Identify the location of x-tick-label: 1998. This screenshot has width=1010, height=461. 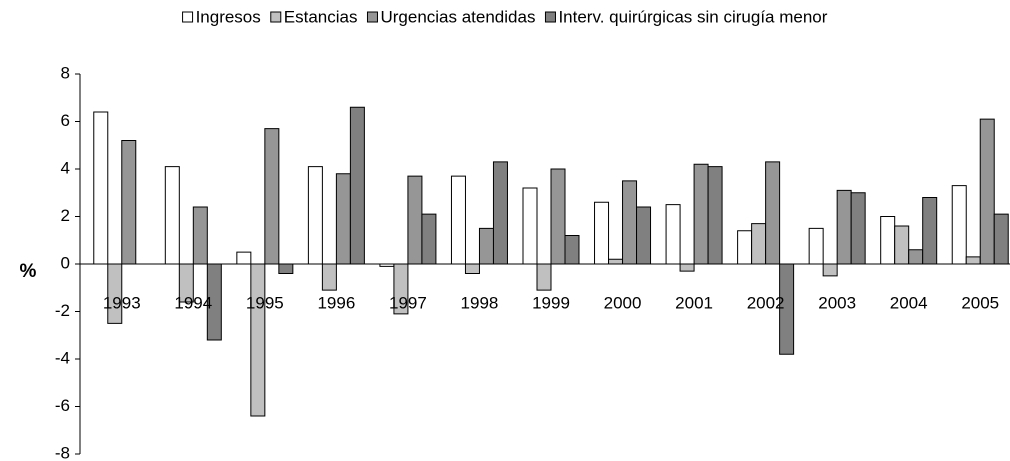
(480, 302).